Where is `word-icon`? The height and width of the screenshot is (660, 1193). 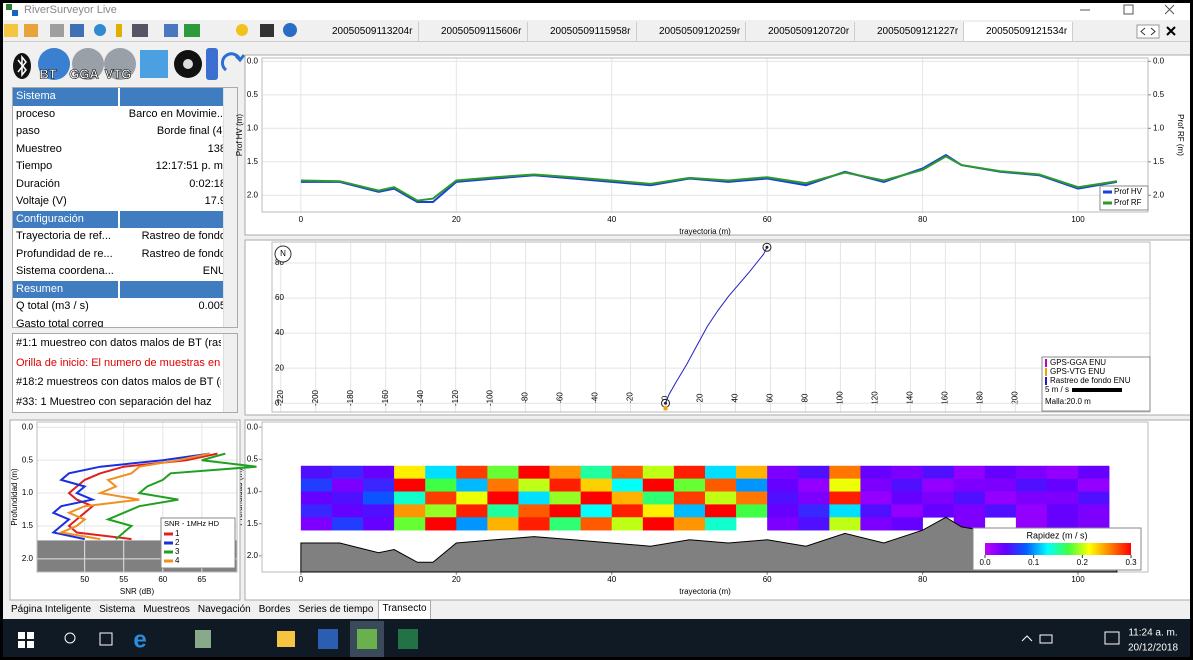 word-icon is located at coordinates (328, 639).